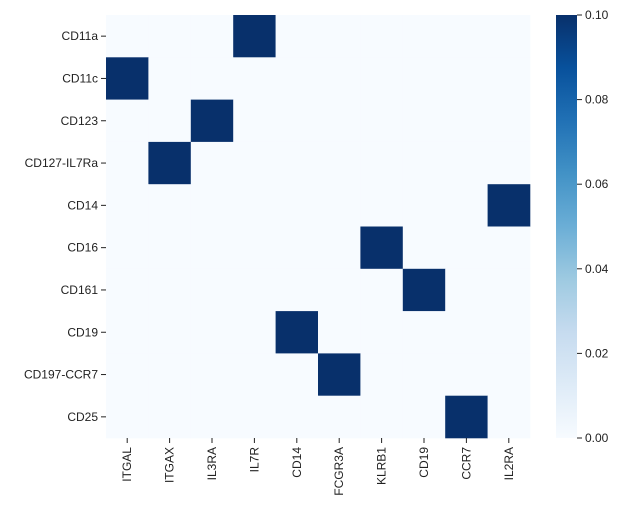  I want to click on row-label: CD19, so click(82, 332).